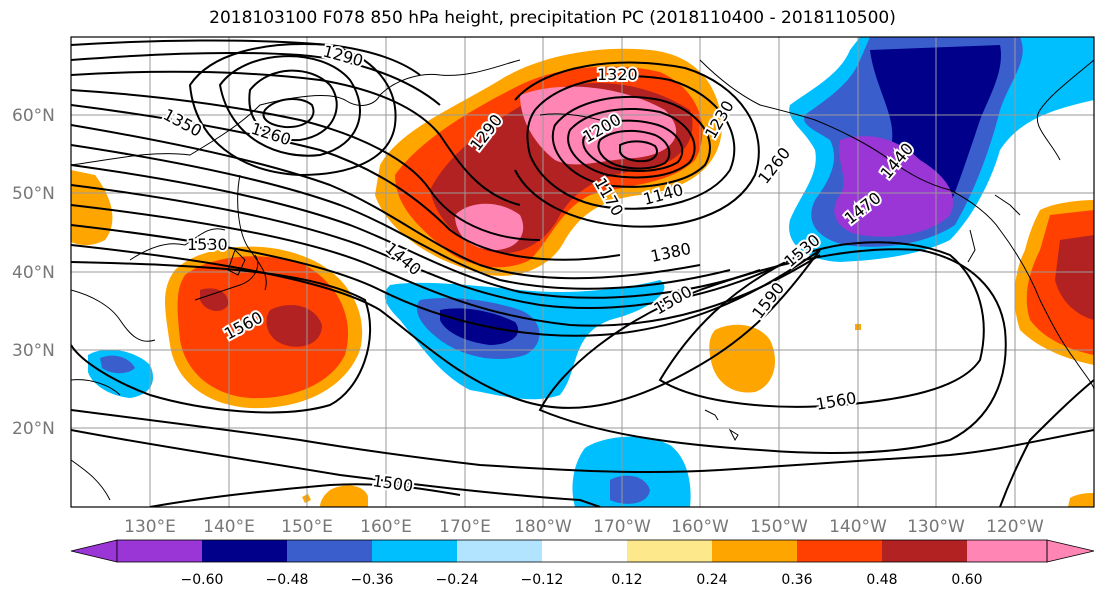 Image resolution: width=1105 pixels, height=601 pixels. What do you see at coordinates (622, 527) in the screenshot?
I see `lon-tick-label: 170°W` at bounding box center [622, 527].